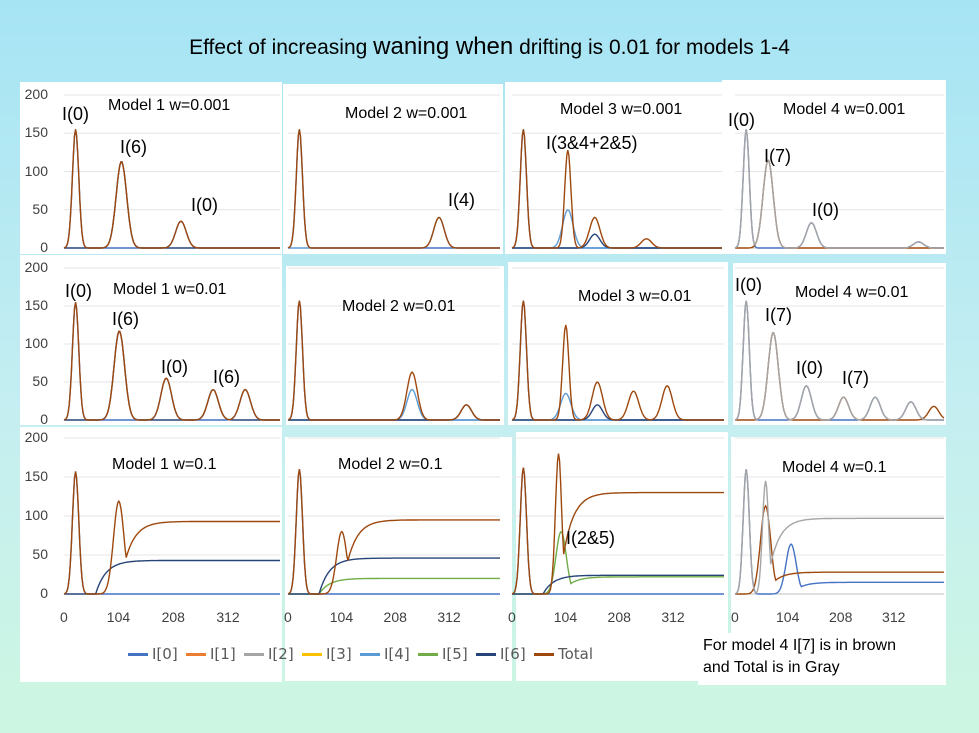  I want to click on legend-item: I[4], so click(385, 654).